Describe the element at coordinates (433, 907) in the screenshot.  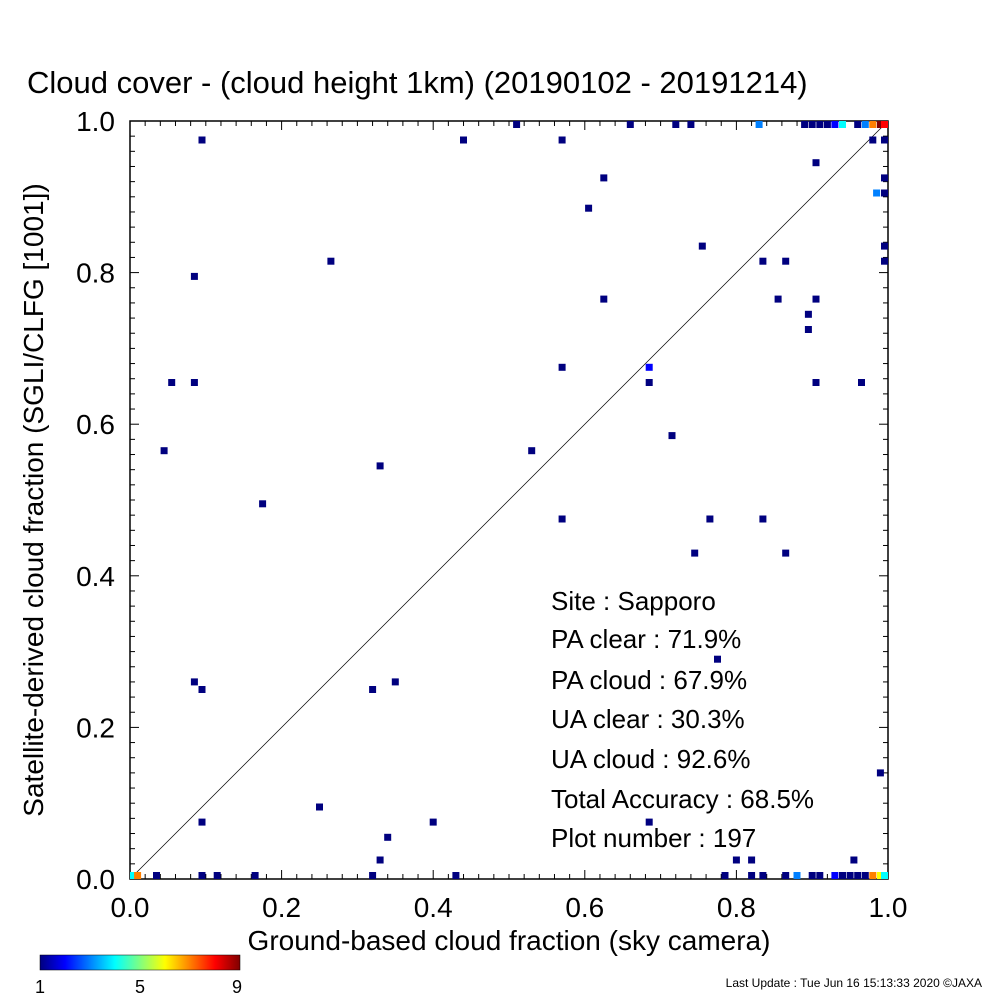
I see `x-tick-label: 0.4` at that location.